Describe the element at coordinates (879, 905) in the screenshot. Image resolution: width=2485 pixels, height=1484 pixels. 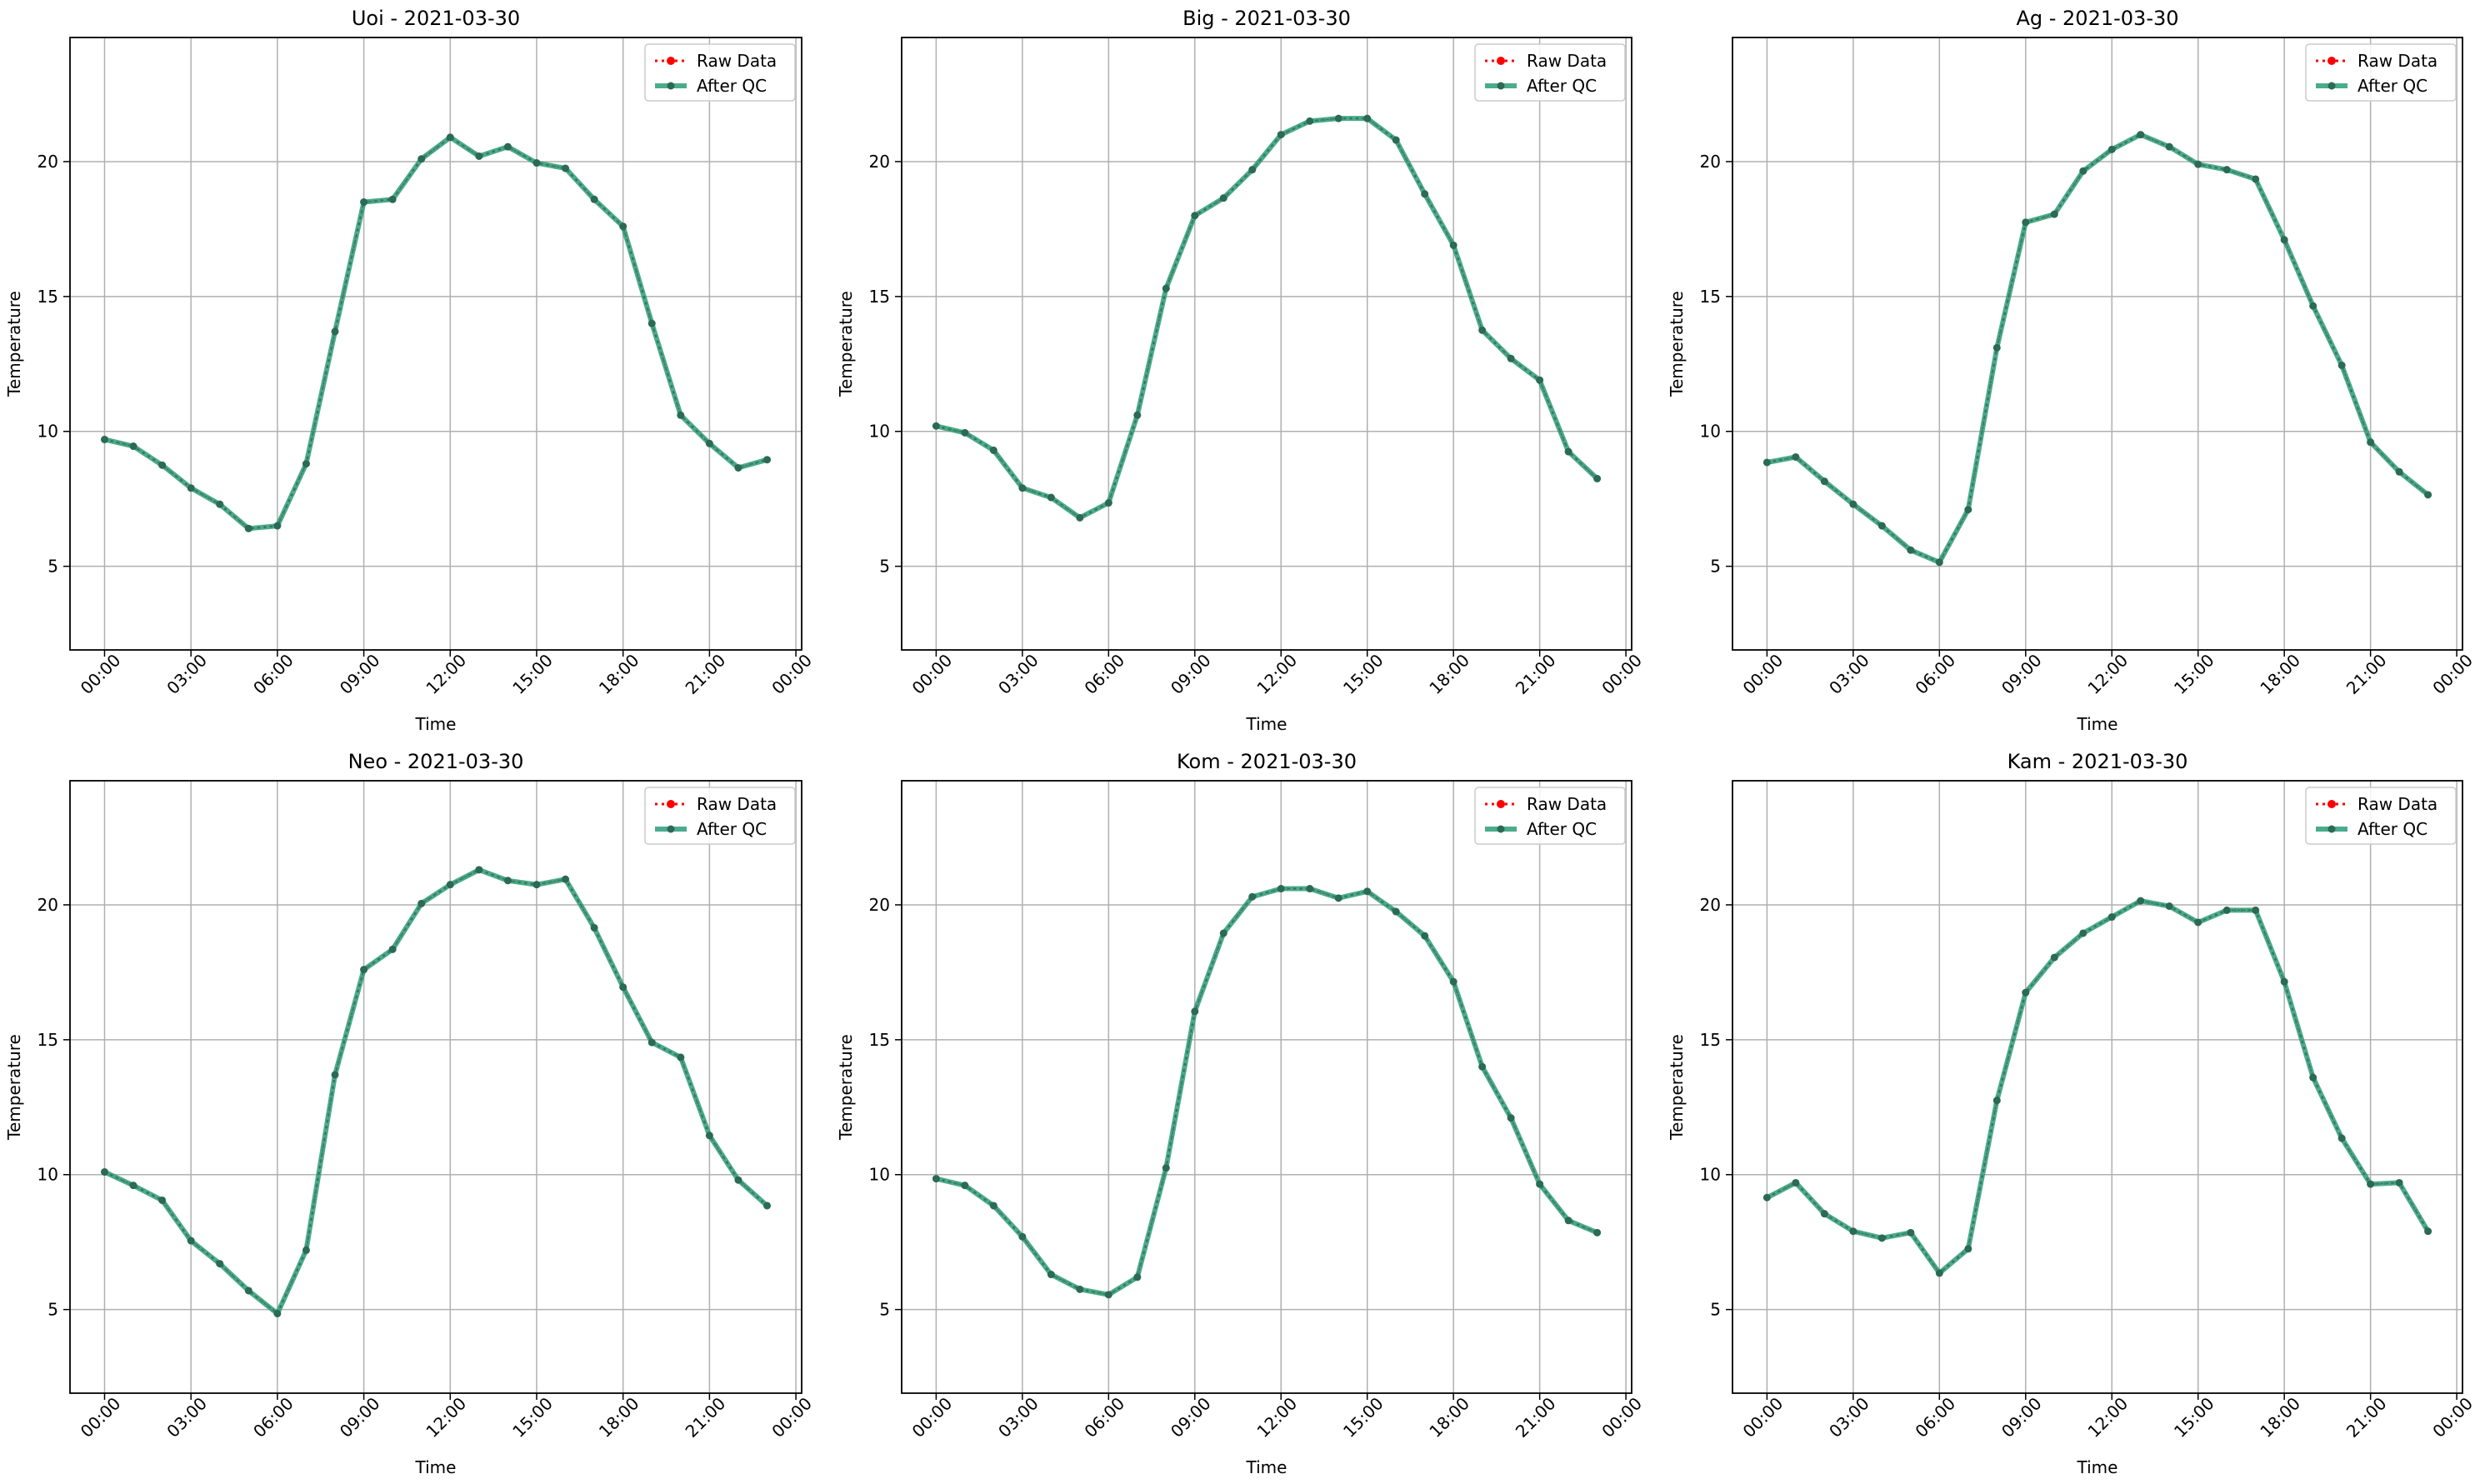
I see `y-tick-label: 20` at that location.